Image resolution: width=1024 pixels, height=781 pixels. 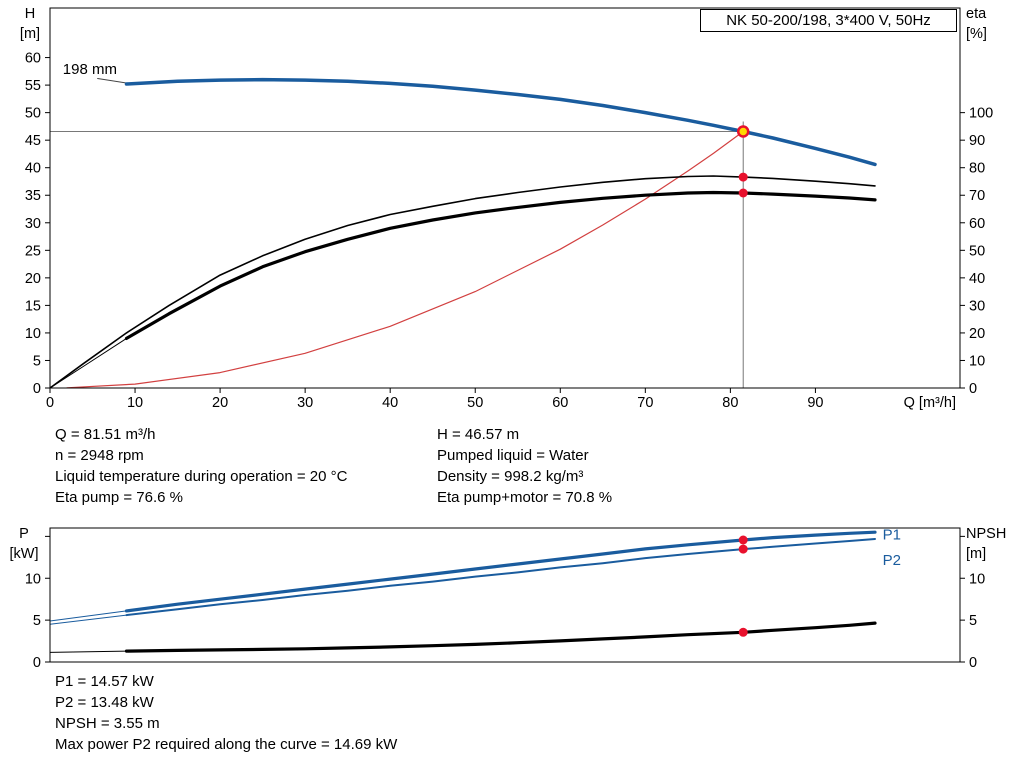 I want to click on npsh-curve, so click(x=500, y=637).